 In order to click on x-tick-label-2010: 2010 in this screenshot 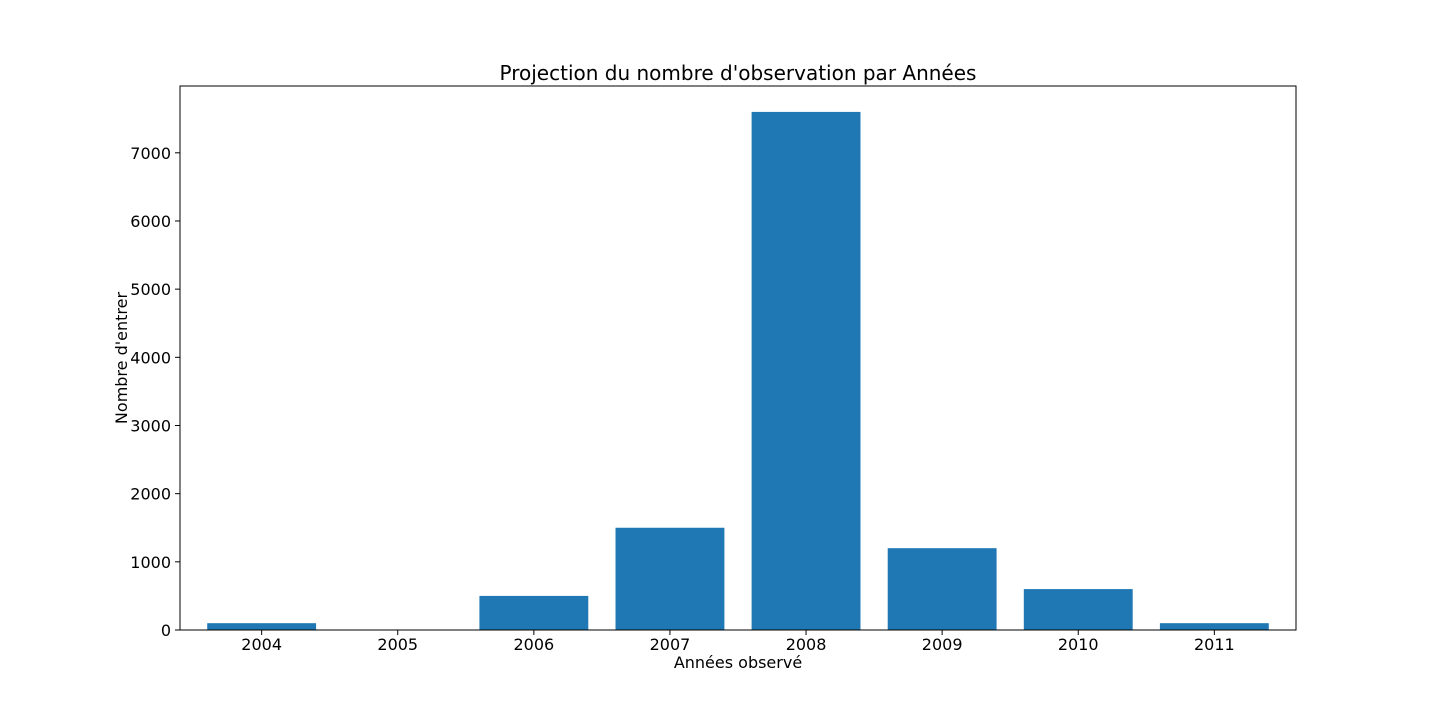, I will do `click(1078, 644)`.